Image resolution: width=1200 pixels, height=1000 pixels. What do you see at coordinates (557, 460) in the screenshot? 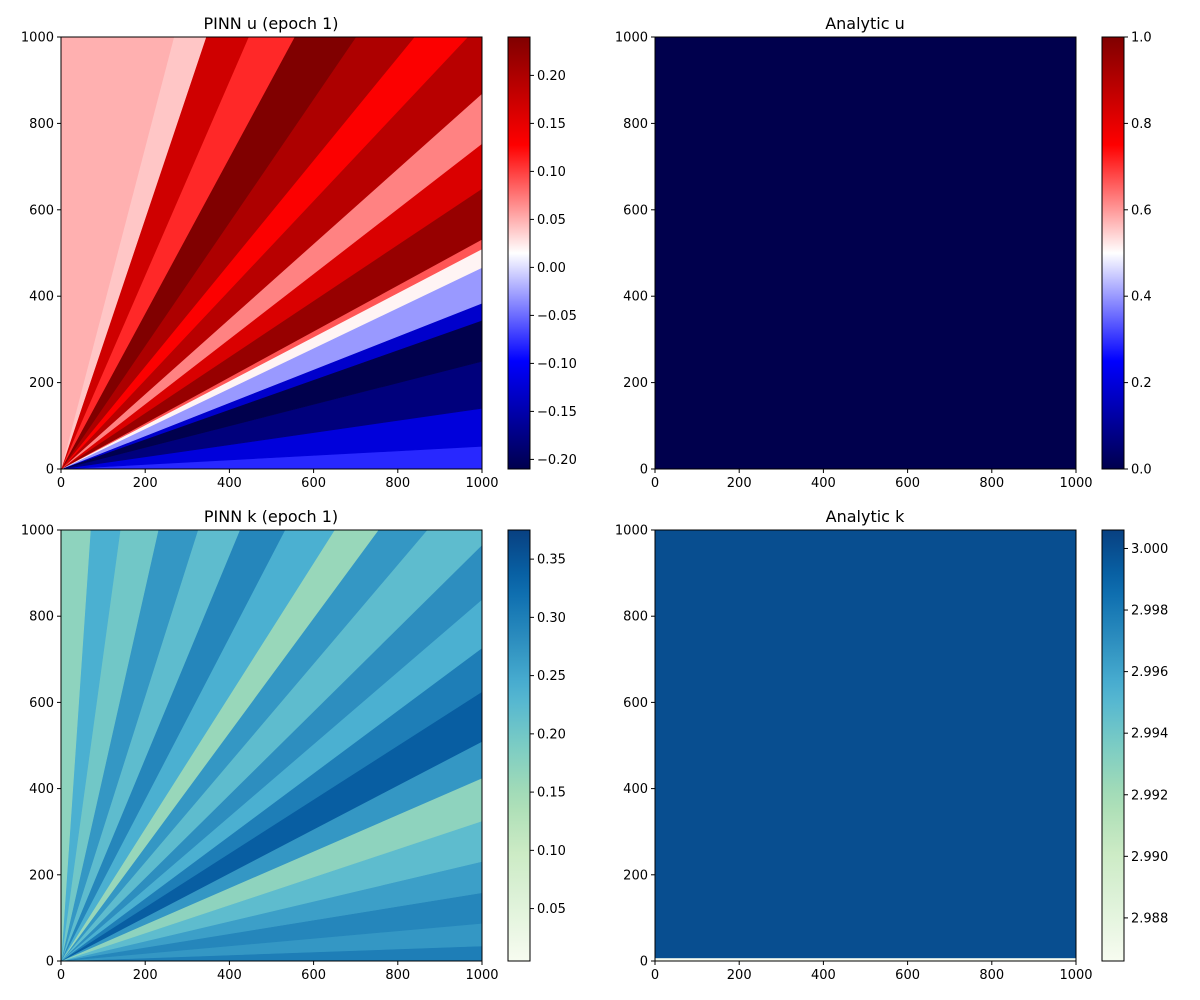
I see `colorbar-tick-label: −0.20` at bounding box center [557, 460].